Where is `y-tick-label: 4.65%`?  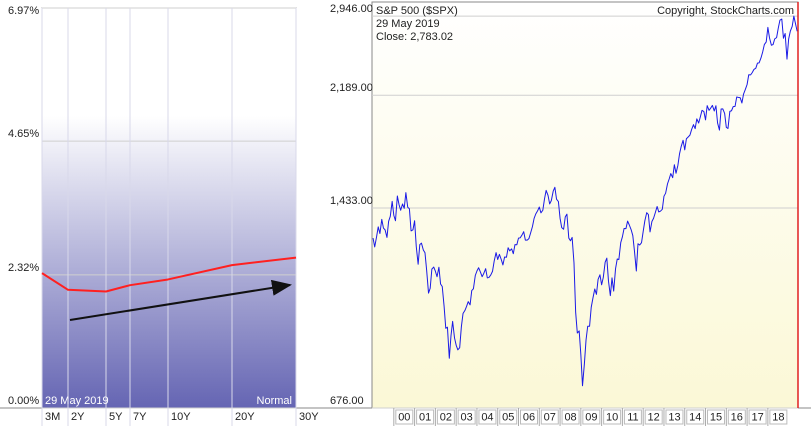
y-tick-label: 4.65% is located at coordinates (23, 134).